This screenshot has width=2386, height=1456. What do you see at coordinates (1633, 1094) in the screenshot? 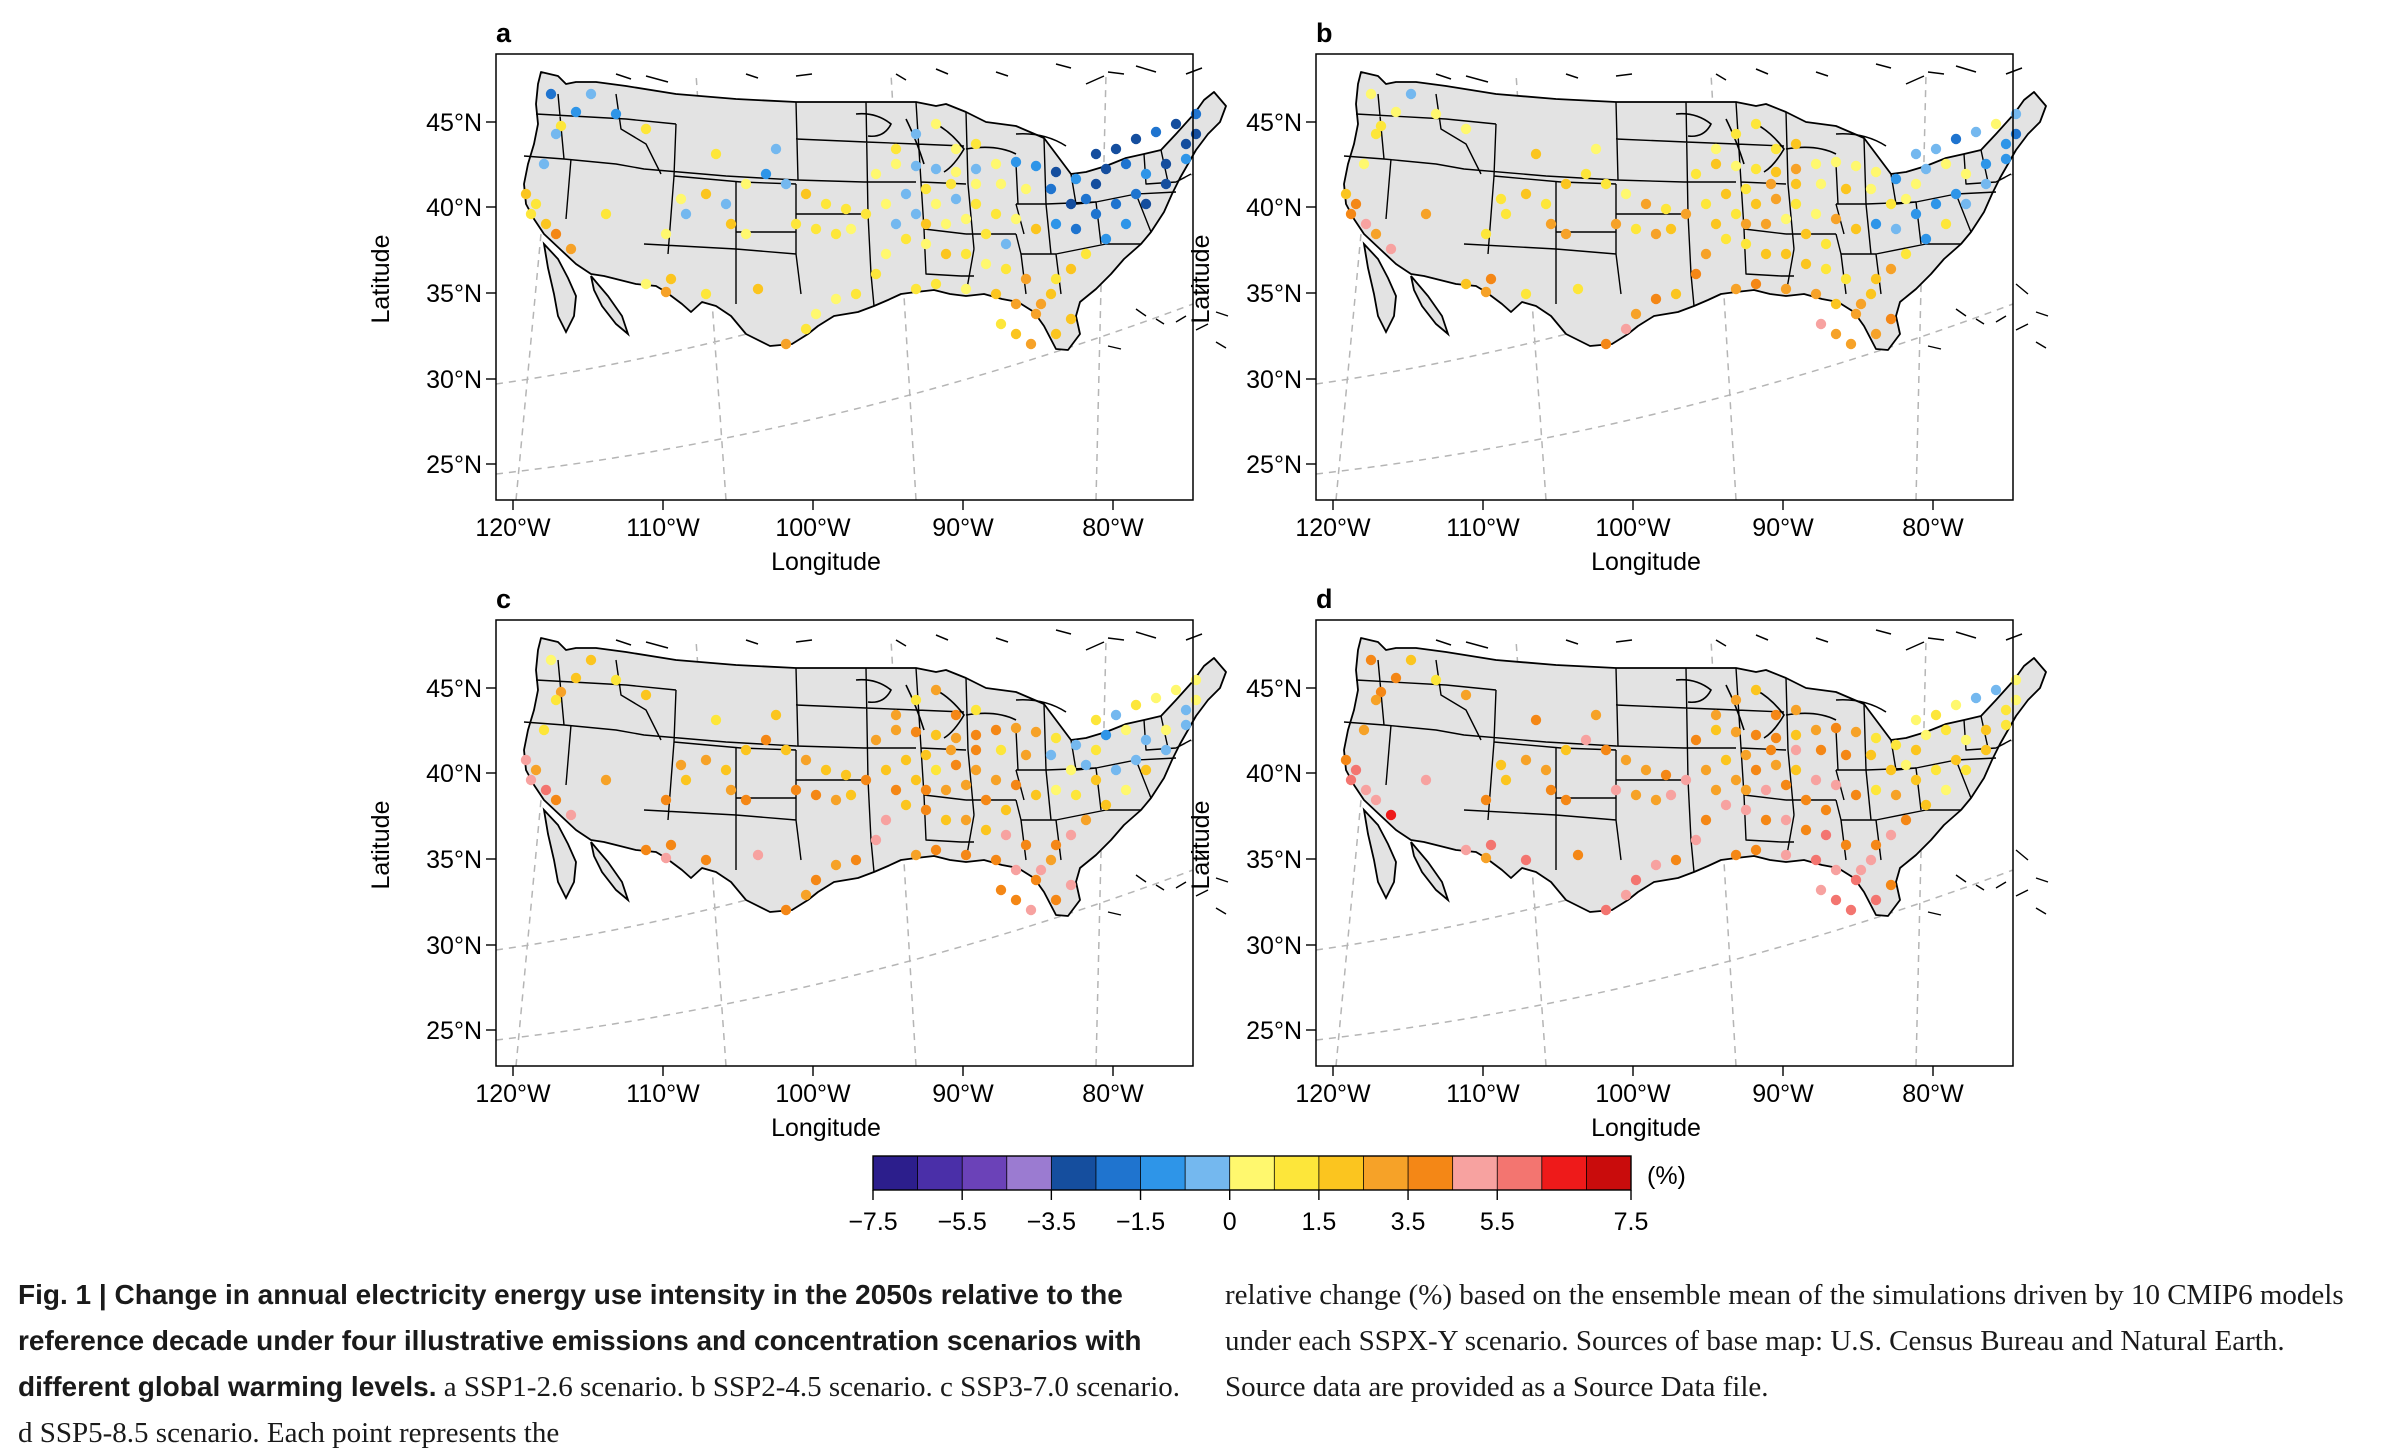
I see `lon-tick-label: 100°W` at bounding box center [1633, 1094].